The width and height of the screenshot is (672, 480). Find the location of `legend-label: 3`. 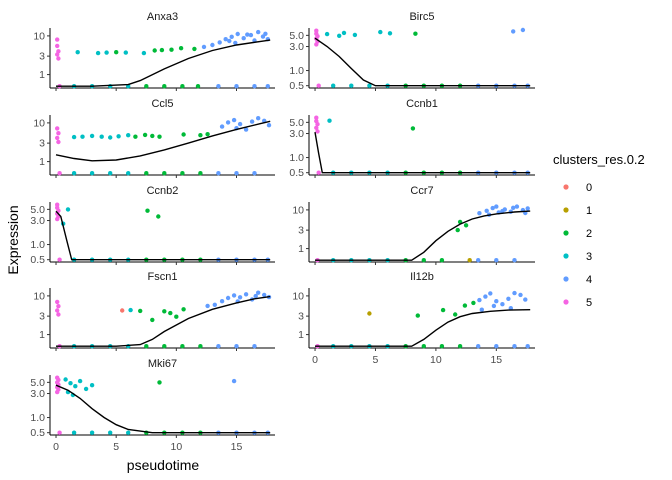

legend-label: 3 is located at coordinates (589, 257).